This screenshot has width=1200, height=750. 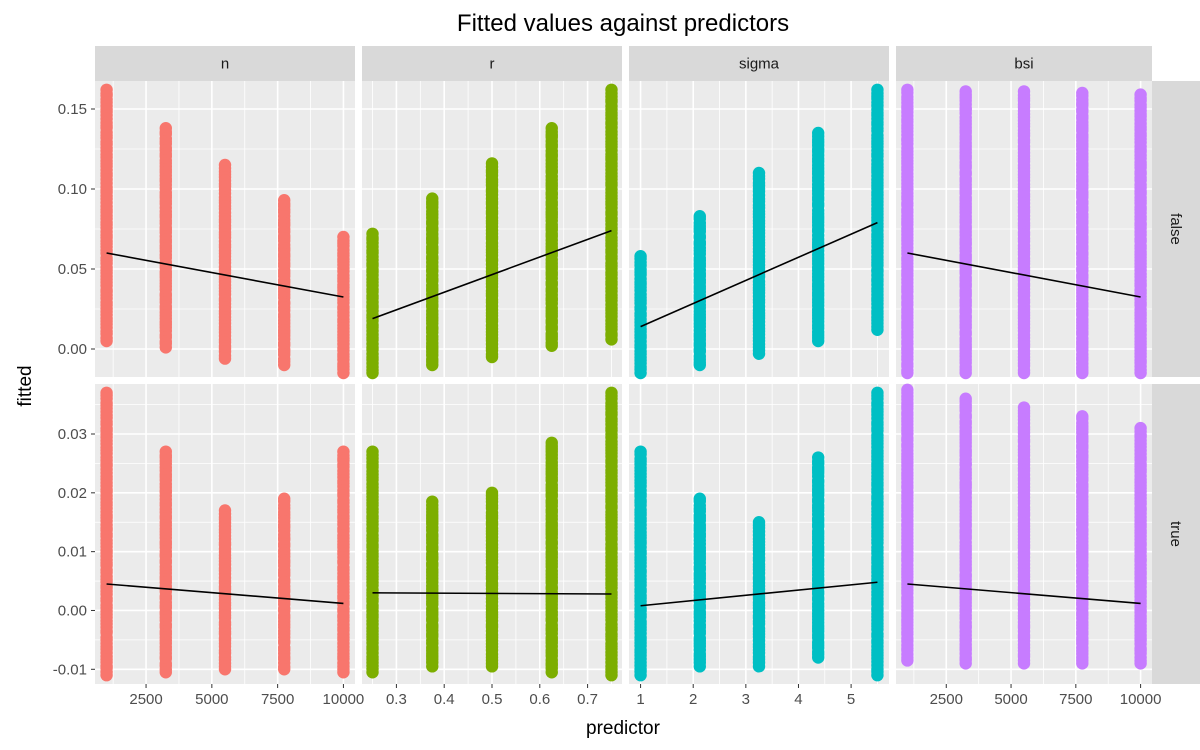 What do you see at coordinates (396, 699) in the screenshot?
I see `x-tick-label: 0.3` at bounding box center [396, 699].